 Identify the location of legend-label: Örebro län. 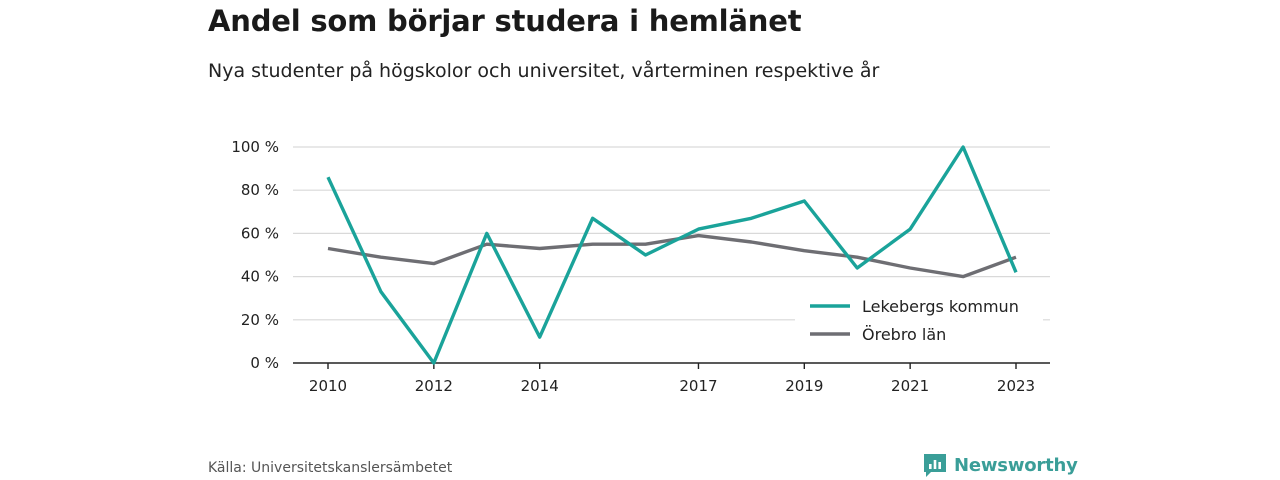
(904, 334).